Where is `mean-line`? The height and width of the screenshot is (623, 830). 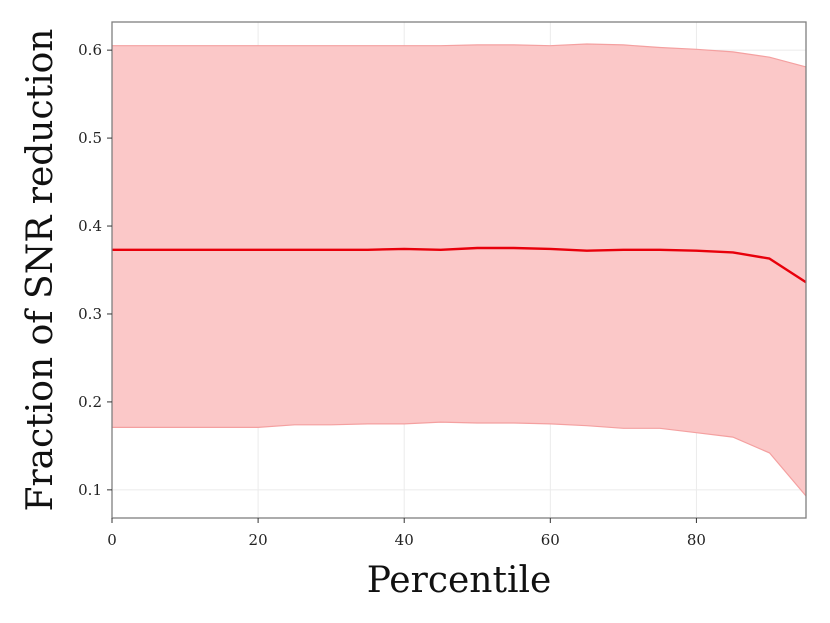
mean-line is located at coordinates (459, 265).